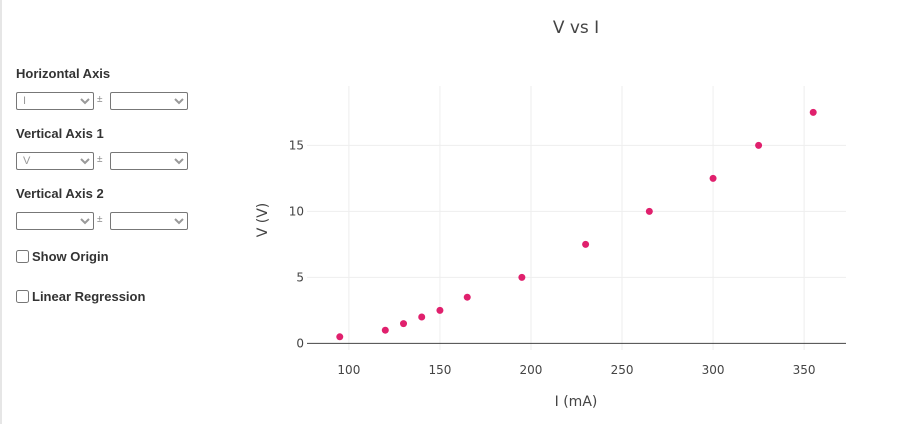 This screenshot has width=912, height=424. Describe the element at coordinates (60, 133) in the screenshot. I see `vertical-axis-1-label: Vertical Axis 1` at that location.